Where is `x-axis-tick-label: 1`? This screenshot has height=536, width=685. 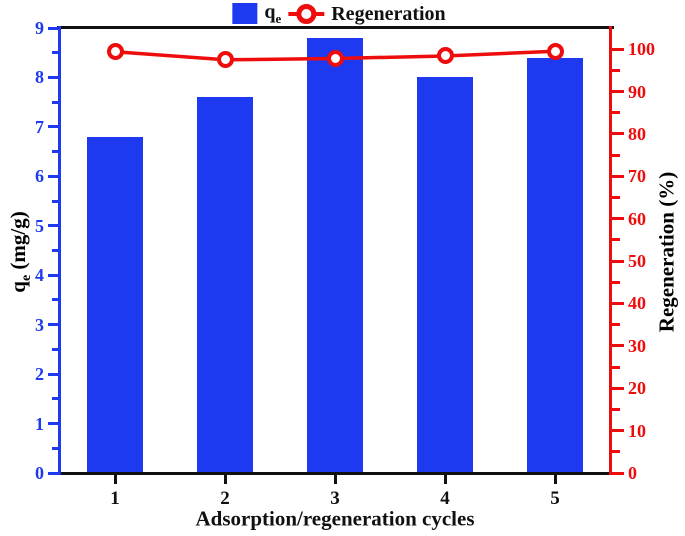
x-axis-tick-label: 1 is located at coordinates (115, 498).